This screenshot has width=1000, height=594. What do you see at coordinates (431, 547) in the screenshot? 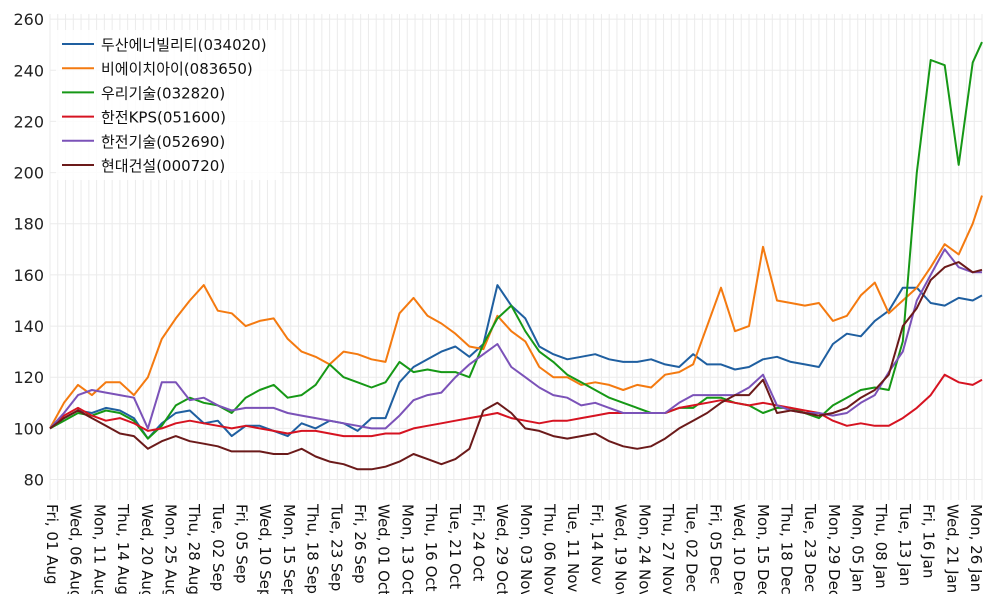
I see `x-tick-label: Thu, 16 Oct` at bounding box center [431, 547].